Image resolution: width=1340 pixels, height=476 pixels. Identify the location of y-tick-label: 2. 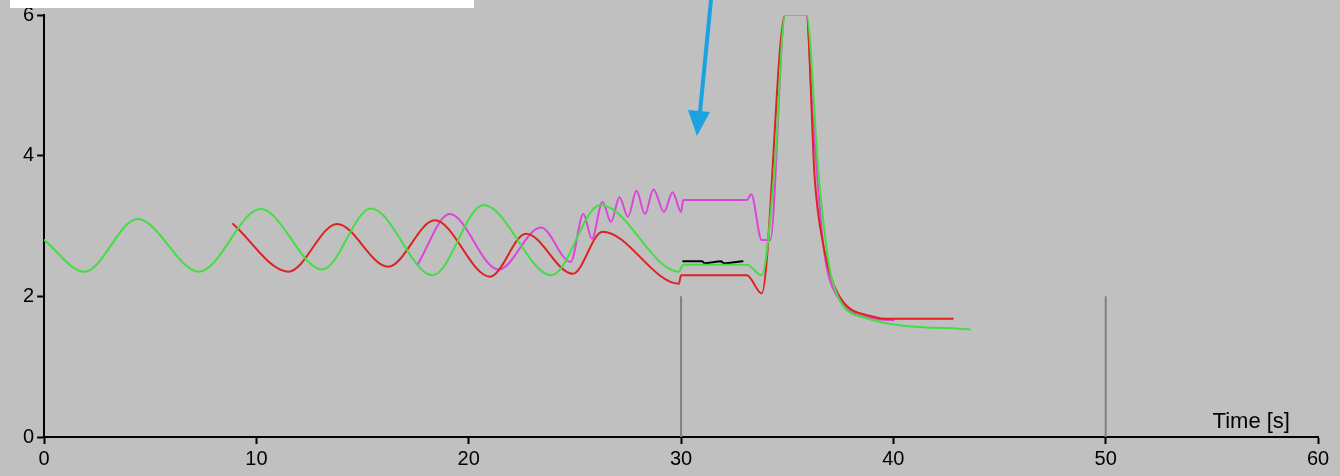
(29, 294).